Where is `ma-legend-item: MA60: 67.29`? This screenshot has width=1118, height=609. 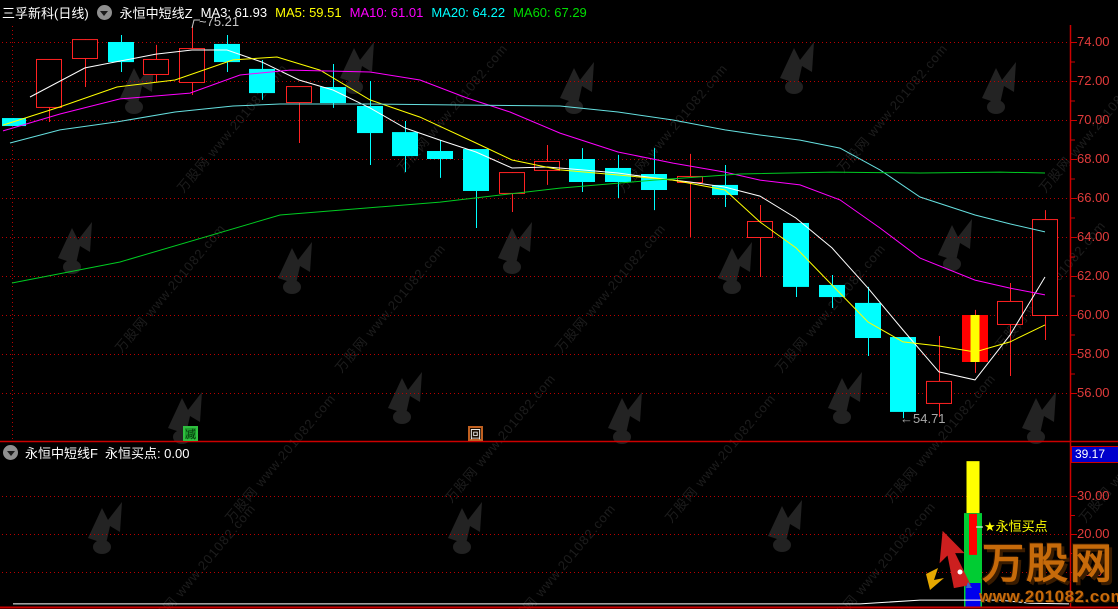 ma-legend-item: MA60: 67.29 is located at coordinates (550, 12).